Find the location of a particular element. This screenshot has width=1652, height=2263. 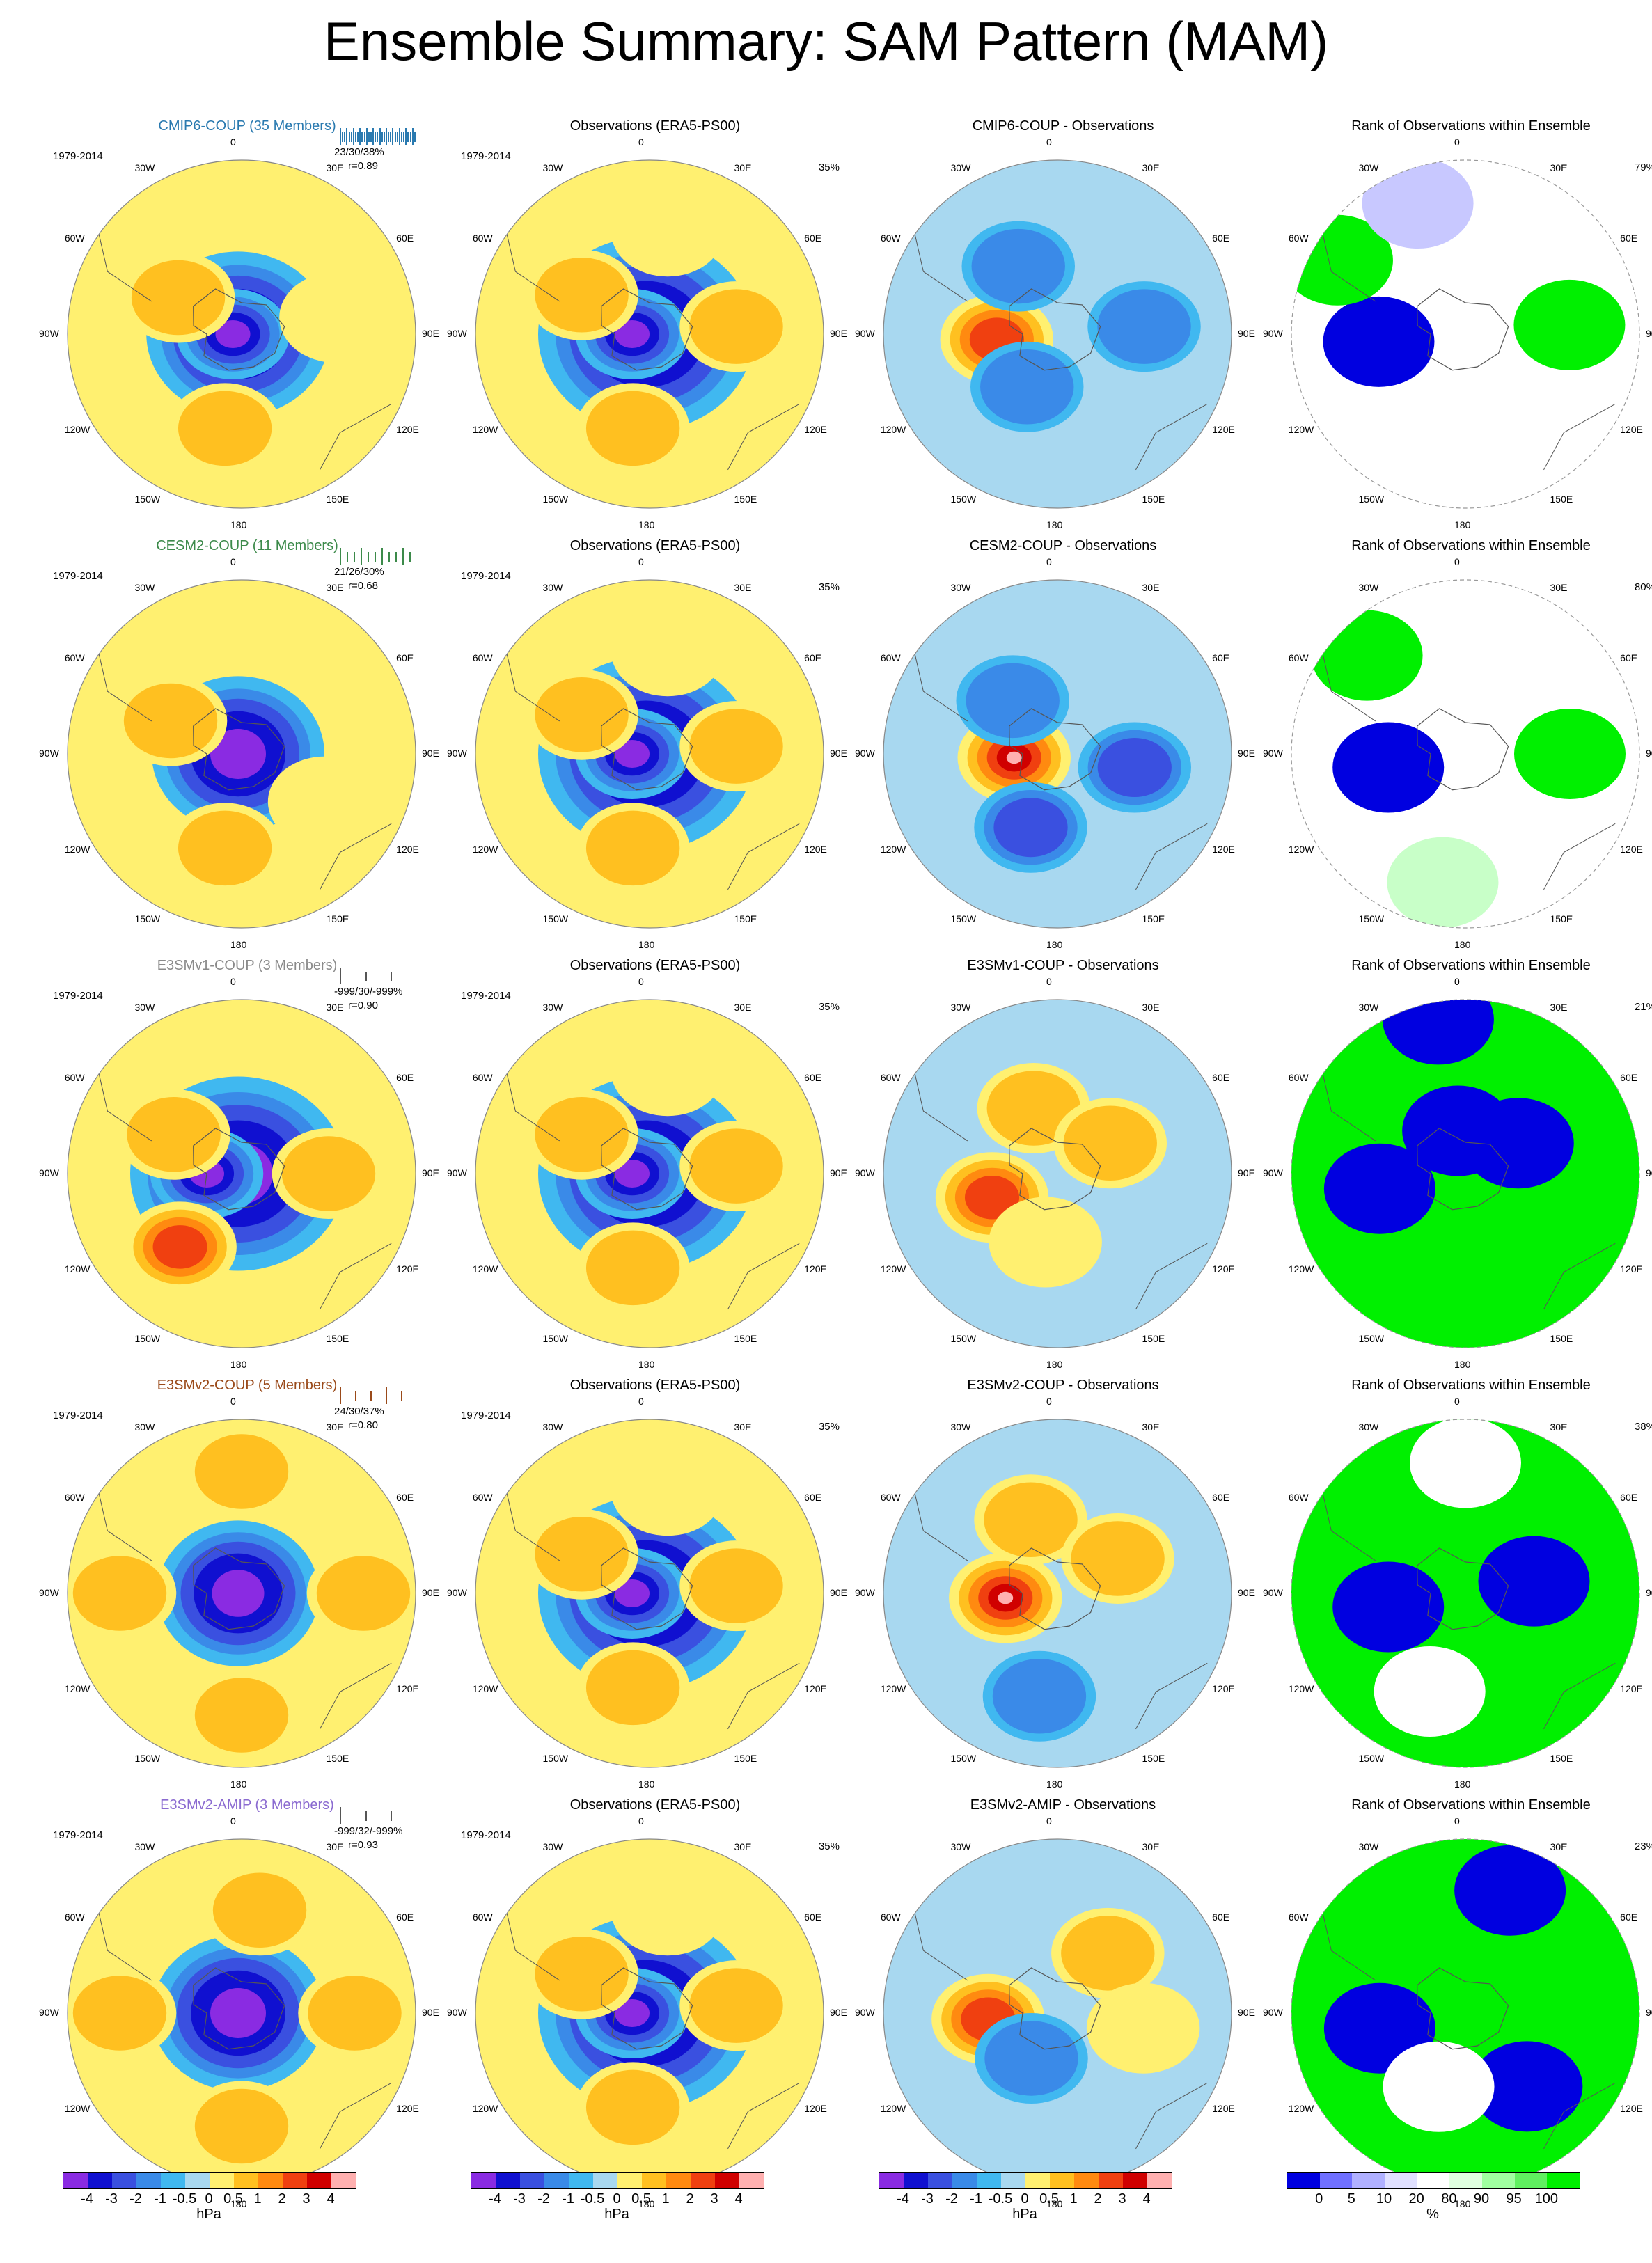

colorbar-tick: 10 is located at coordinates (1384, 2199).